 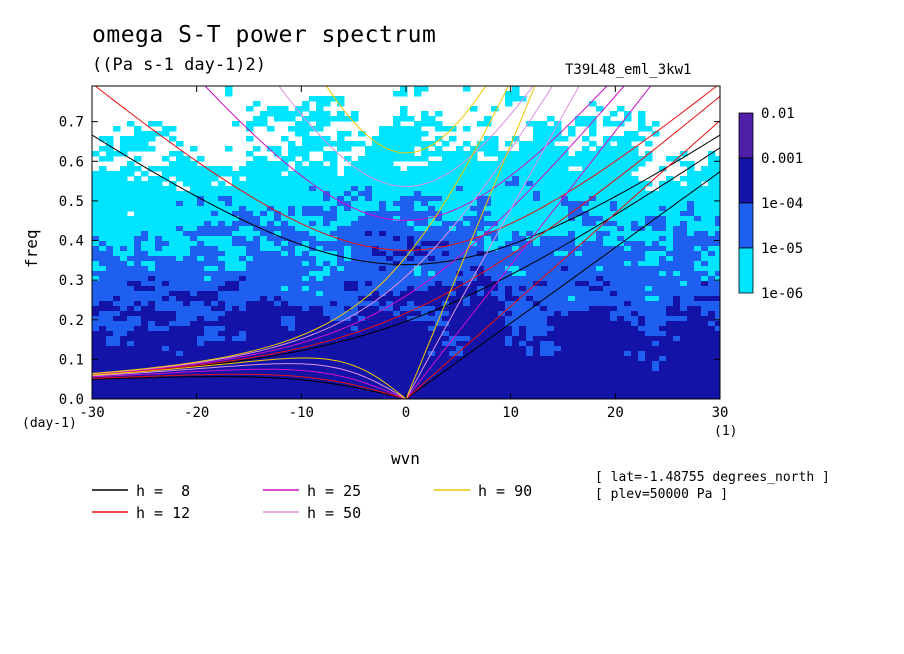 What do you see at coordinates (71, 162) in the screenshot?
I see `y-tick-label: 0.6` at bounding box center [71, 162].